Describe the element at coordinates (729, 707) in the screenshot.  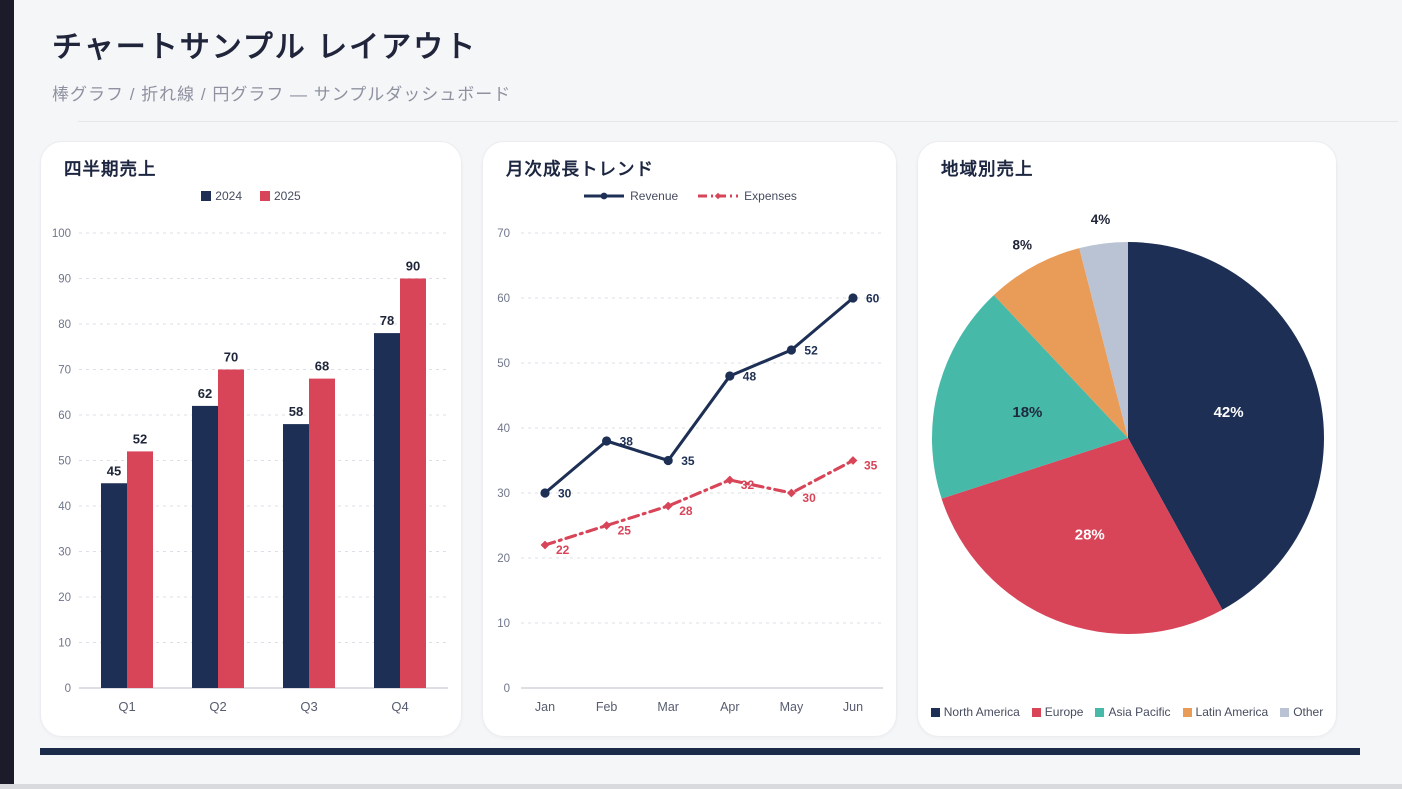
I see `svg-text: Apr` at that location.